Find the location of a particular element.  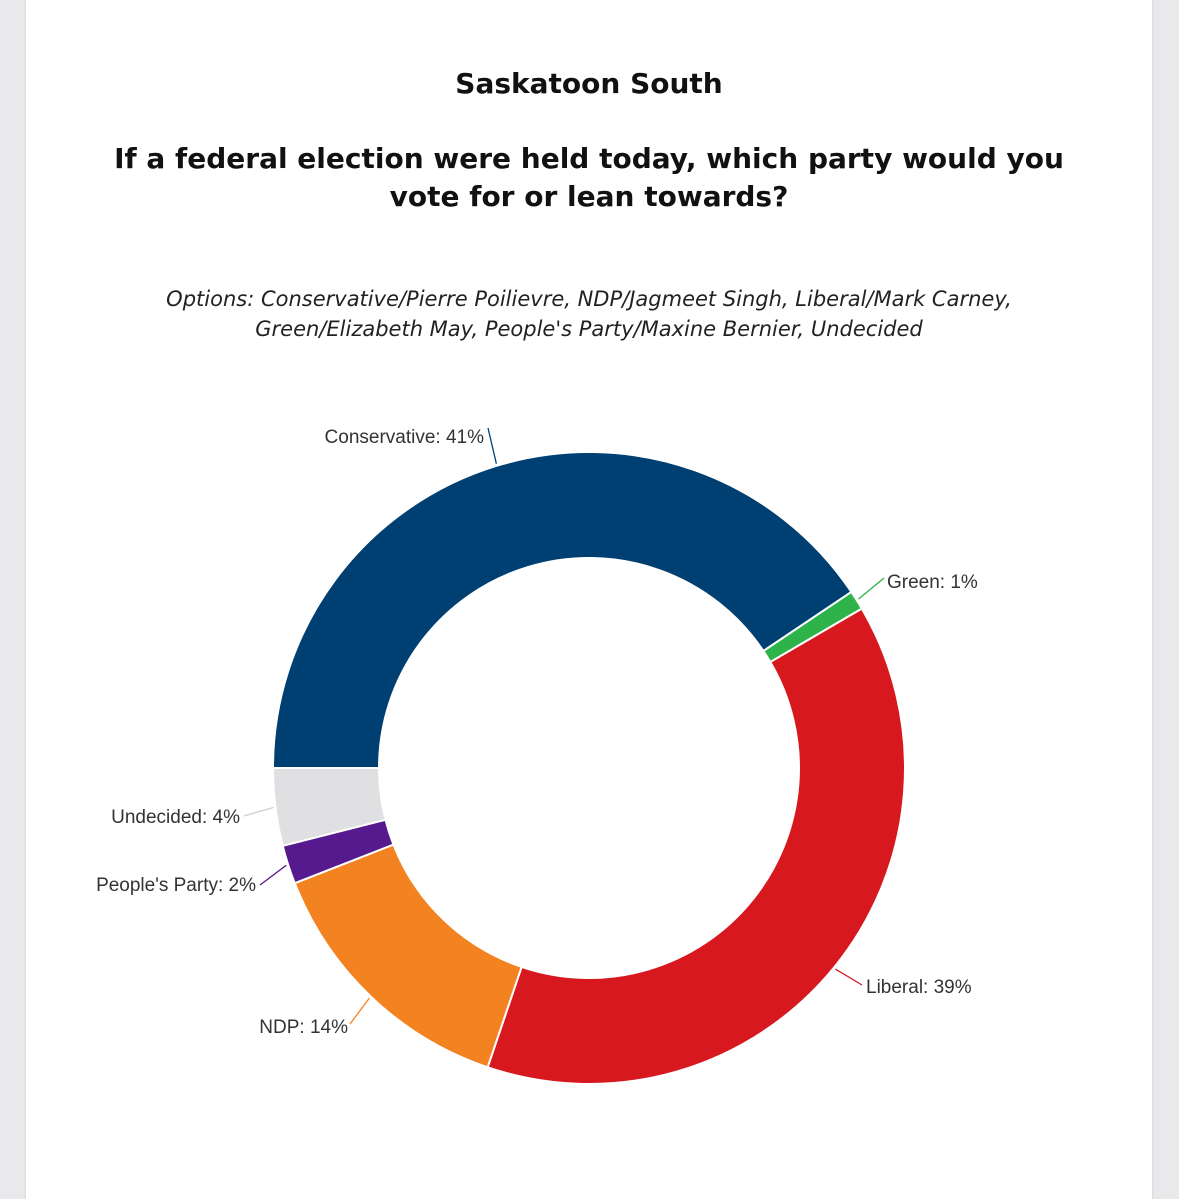

leader-line-undecided is located at coordinates (258, 811).